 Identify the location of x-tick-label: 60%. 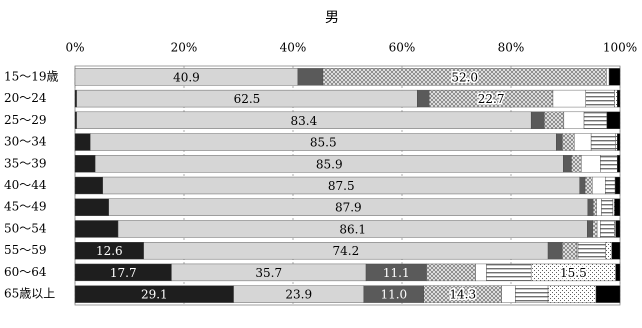
(402, 48).